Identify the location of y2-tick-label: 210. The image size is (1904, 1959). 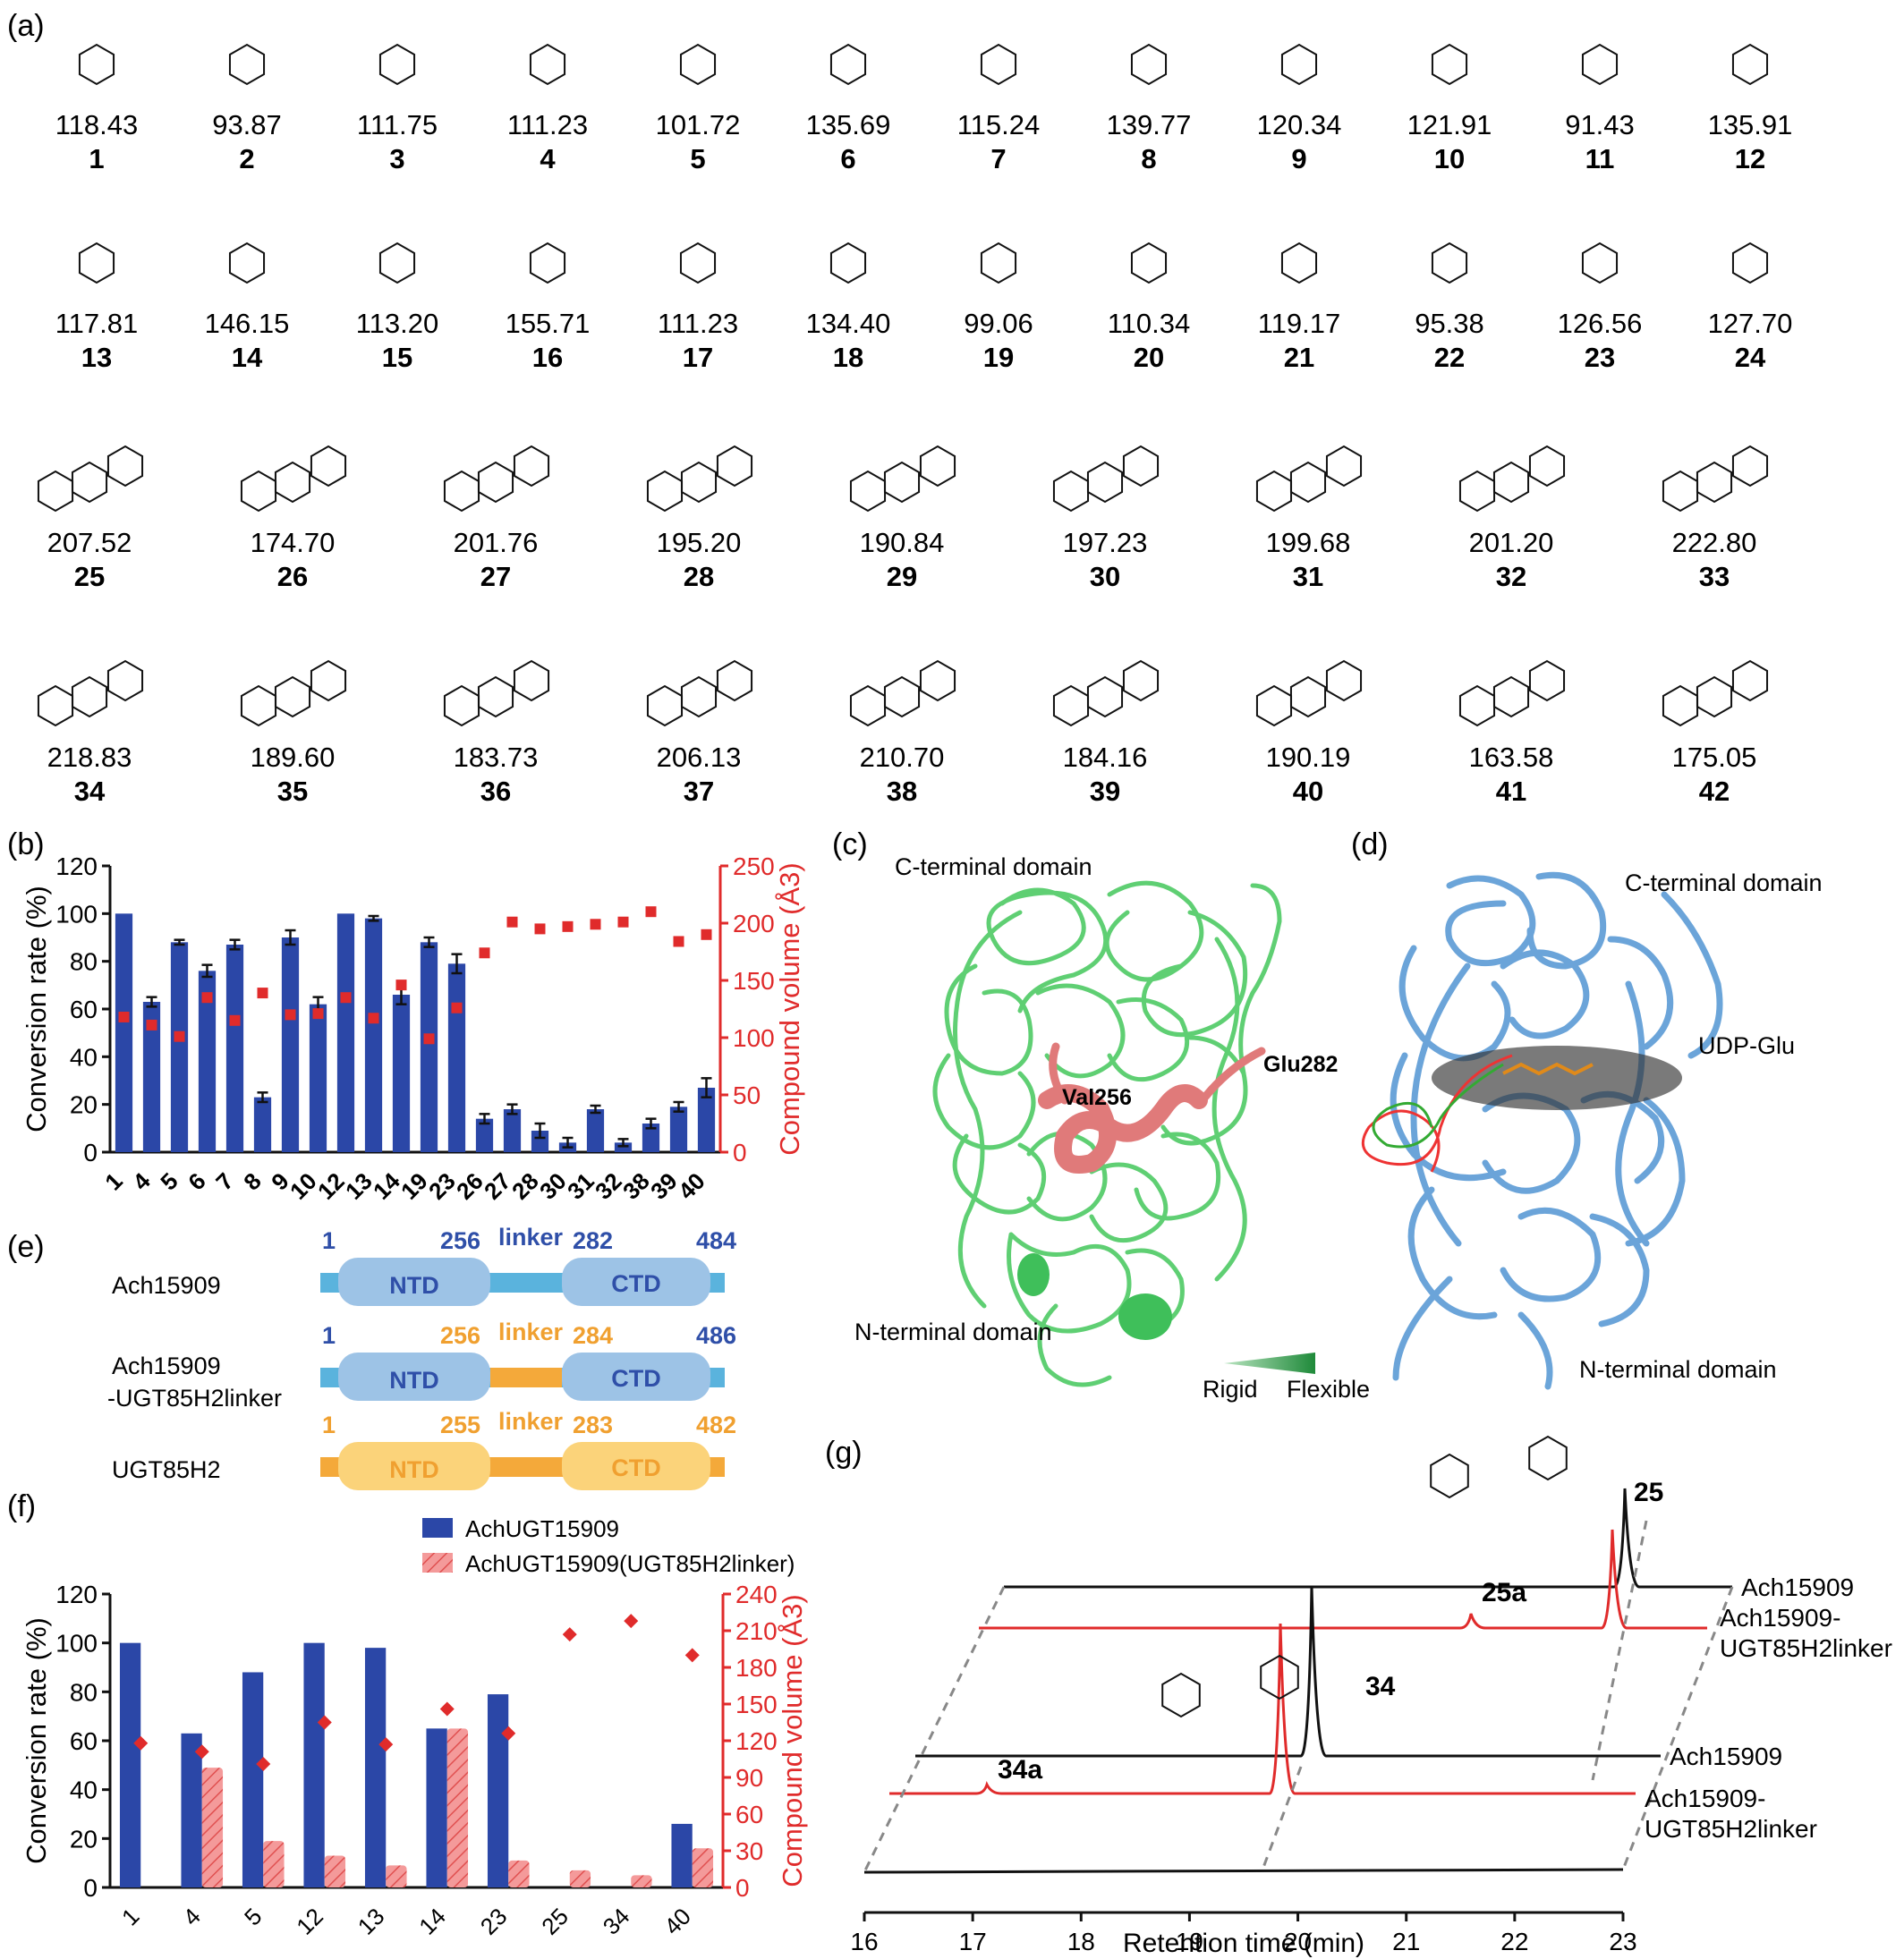
(756, 1631).